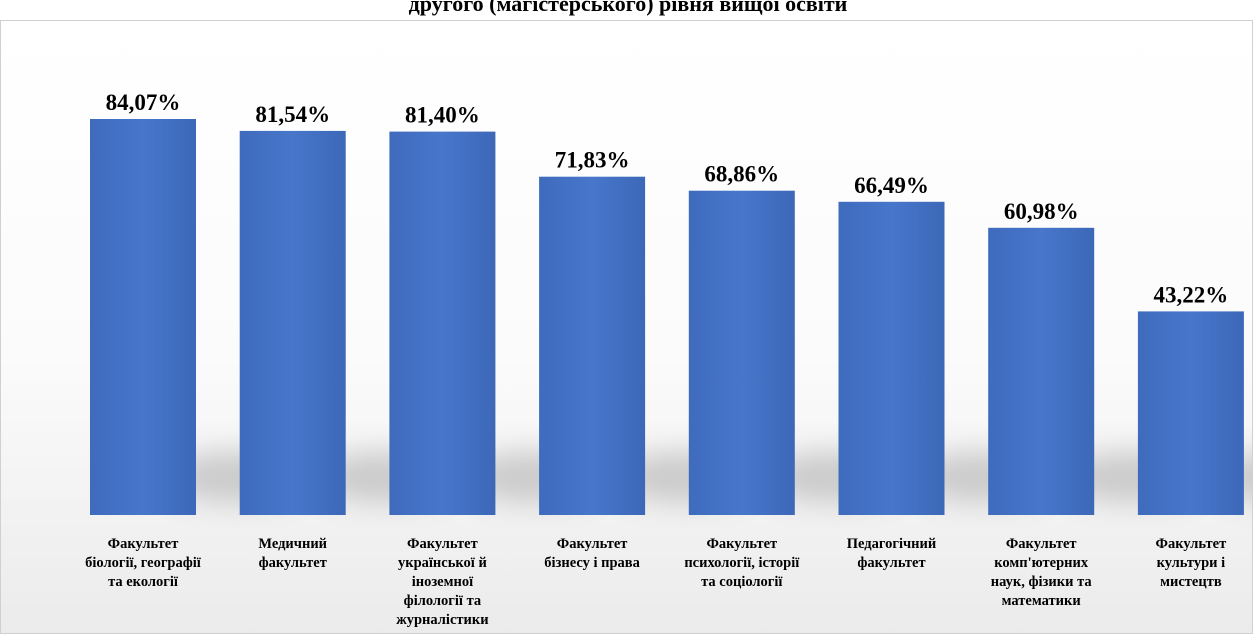 This screenshot has width=1256, height=636. Describe the element at coordinates (741, 174) in the screenshot. I see `data-label: 68,86%` at that location.